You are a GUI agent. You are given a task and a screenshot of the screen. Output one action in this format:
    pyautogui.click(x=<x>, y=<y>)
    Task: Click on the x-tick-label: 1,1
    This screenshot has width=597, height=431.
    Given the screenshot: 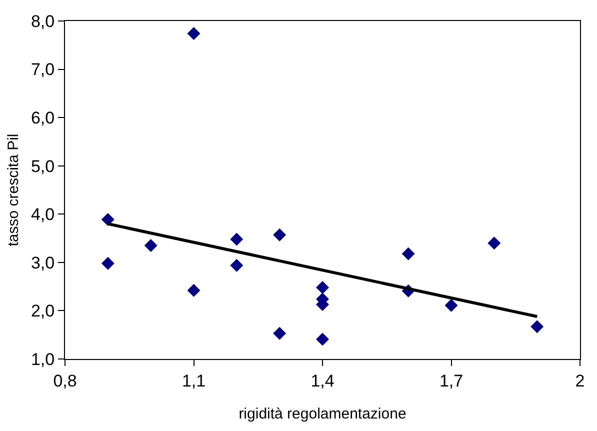 What is the action you would take?
    pyautogui.click(x=194, y=380)
    